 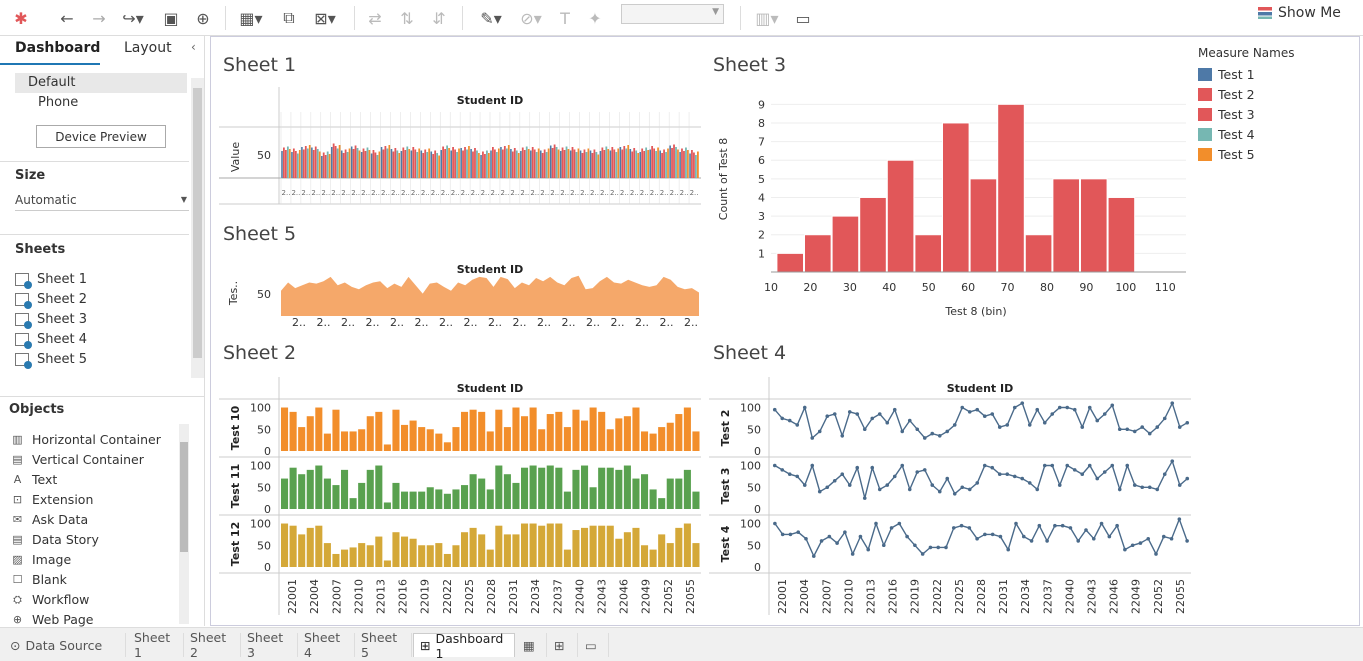 What do you see at coordinates (78, 459) in the screenshot?
I see `object-item: ▤ Vertical Container` at bounding box center [78, 459].